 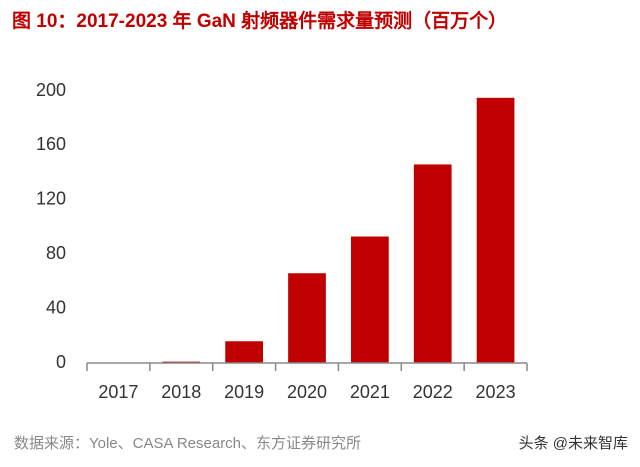 I want to click on x-tick-label: 2018, so click(x=181, y=392).